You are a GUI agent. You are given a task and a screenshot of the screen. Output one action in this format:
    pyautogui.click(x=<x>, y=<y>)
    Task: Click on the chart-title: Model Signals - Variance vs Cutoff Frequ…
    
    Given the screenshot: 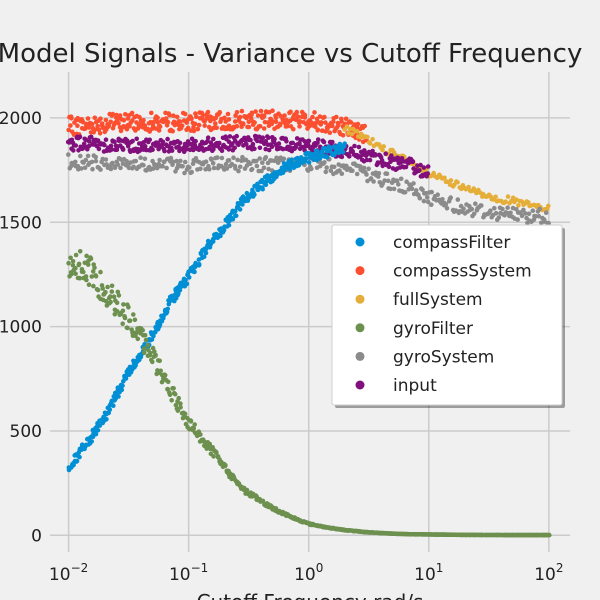 What is the action you would take?
    pyautogui.click(x=291, y=54)
    